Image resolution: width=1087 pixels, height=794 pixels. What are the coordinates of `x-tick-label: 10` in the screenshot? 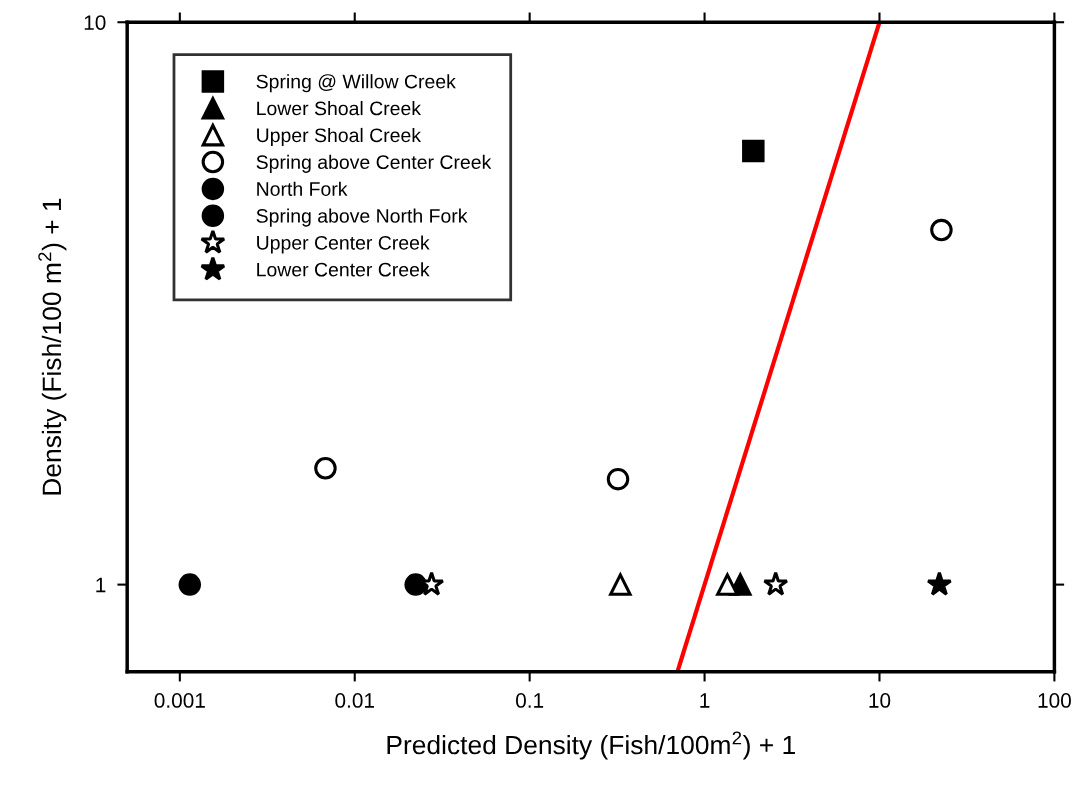 It's located at (880, 700).